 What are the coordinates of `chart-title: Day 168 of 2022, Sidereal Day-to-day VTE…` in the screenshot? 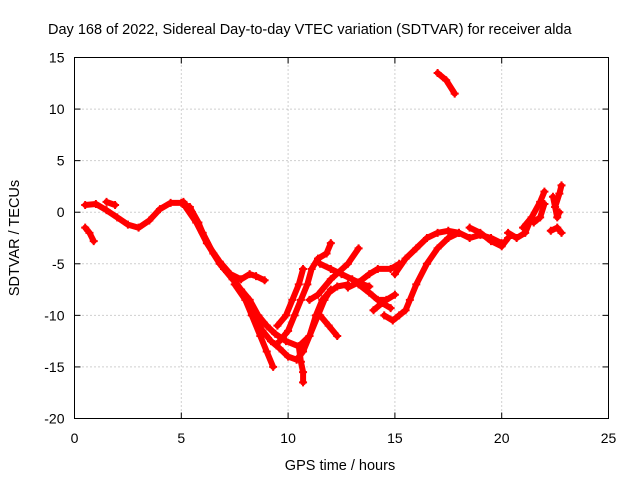 It's located at (310, 30).